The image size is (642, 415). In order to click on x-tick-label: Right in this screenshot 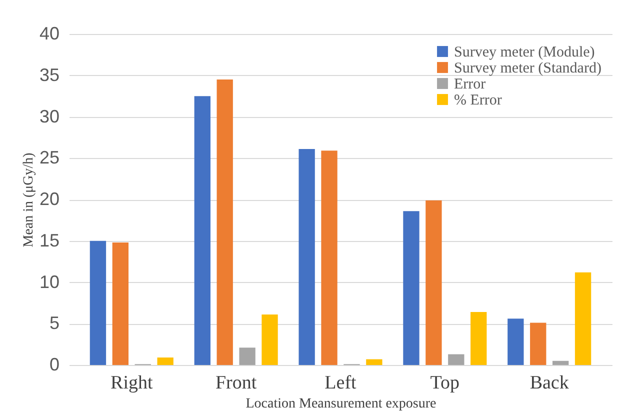, I will do `click(132, 383)`.